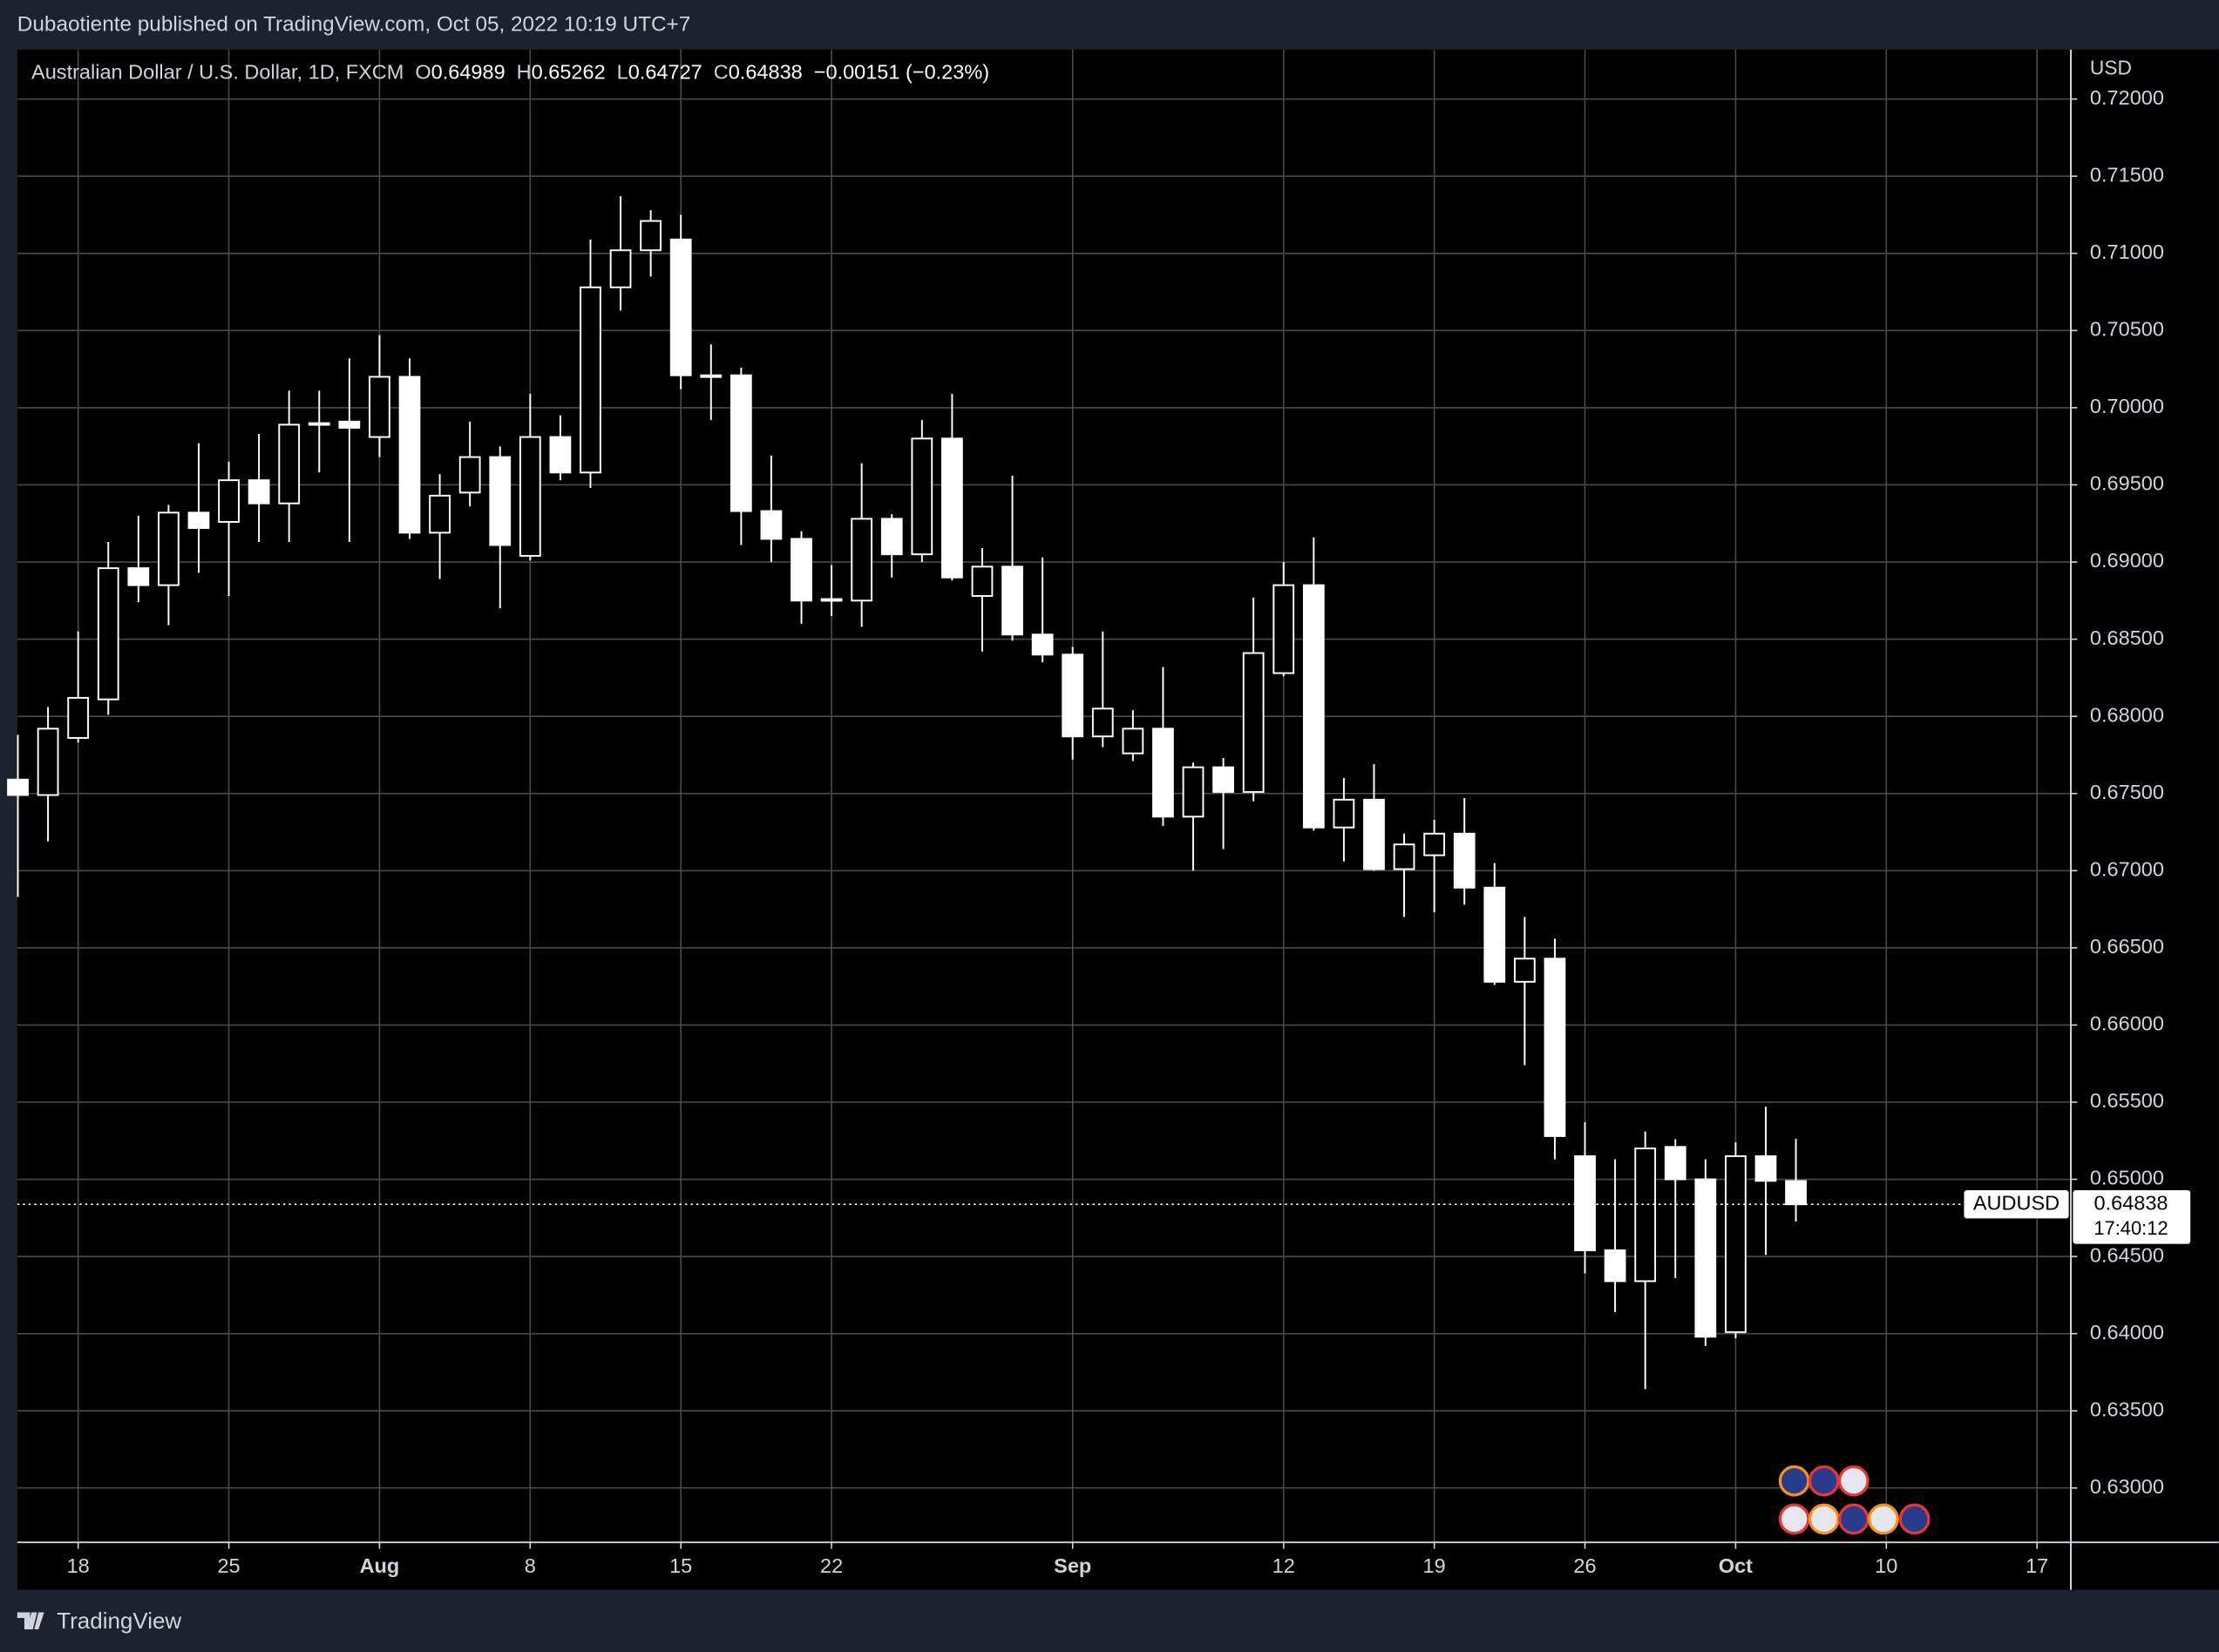 The image size is (2219, 1652). Describe the element at coordinates (2127, 792) in the screenshot. I see `y-tick-label: 0.67500` at that location.